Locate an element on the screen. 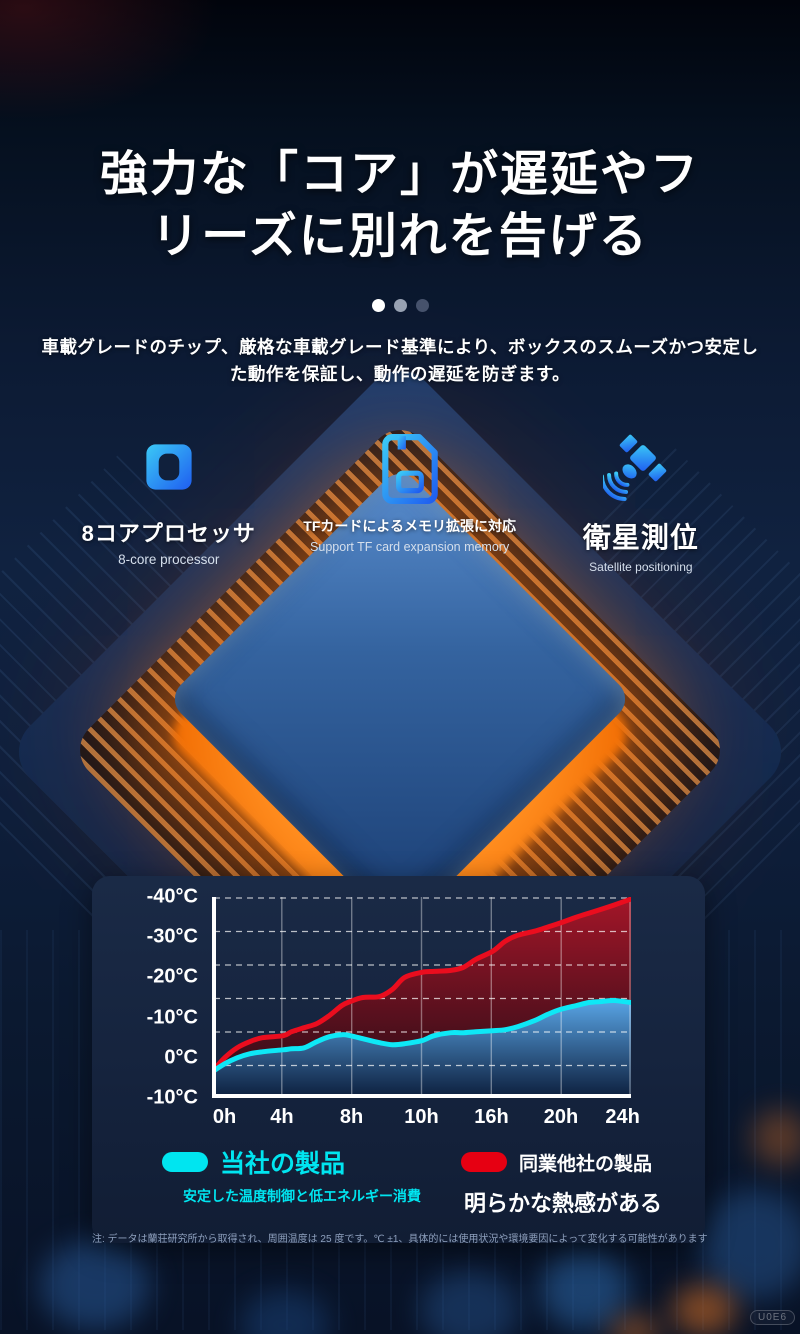  watermark-badge: U0E6 is located at coordinates (772, 1317).